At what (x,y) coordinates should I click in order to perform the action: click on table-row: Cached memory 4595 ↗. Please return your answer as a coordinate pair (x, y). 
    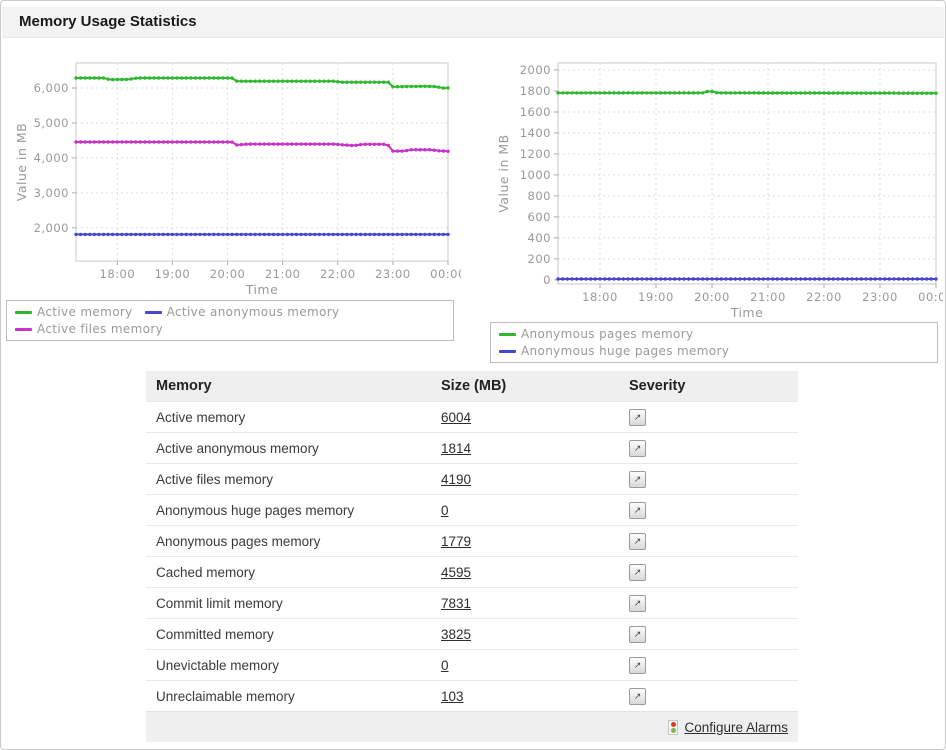
    Looking at the image, I should click on (472, 572).